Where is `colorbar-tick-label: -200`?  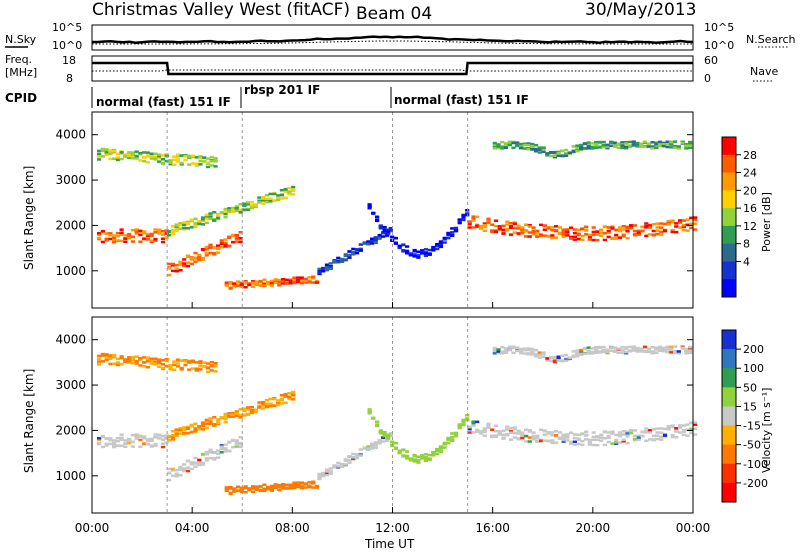 colorbar-tick-label: -200 is located at coordinates (755, 483).